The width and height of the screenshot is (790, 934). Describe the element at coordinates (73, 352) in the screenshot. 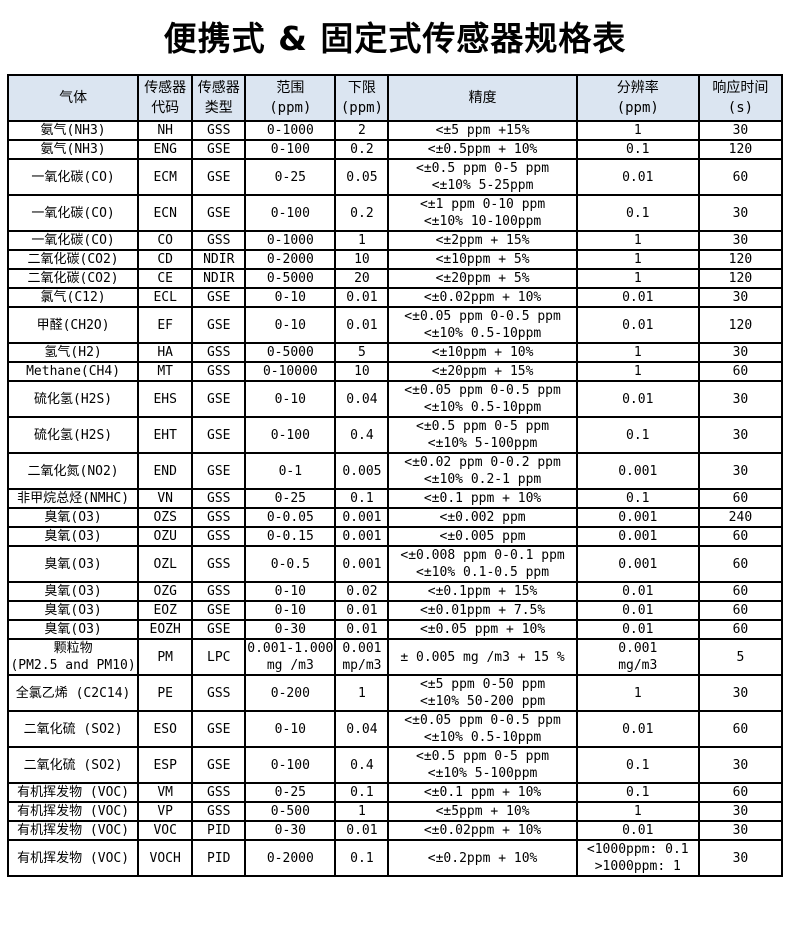

I see `cell-gas: 氢气(H2)` at that location.